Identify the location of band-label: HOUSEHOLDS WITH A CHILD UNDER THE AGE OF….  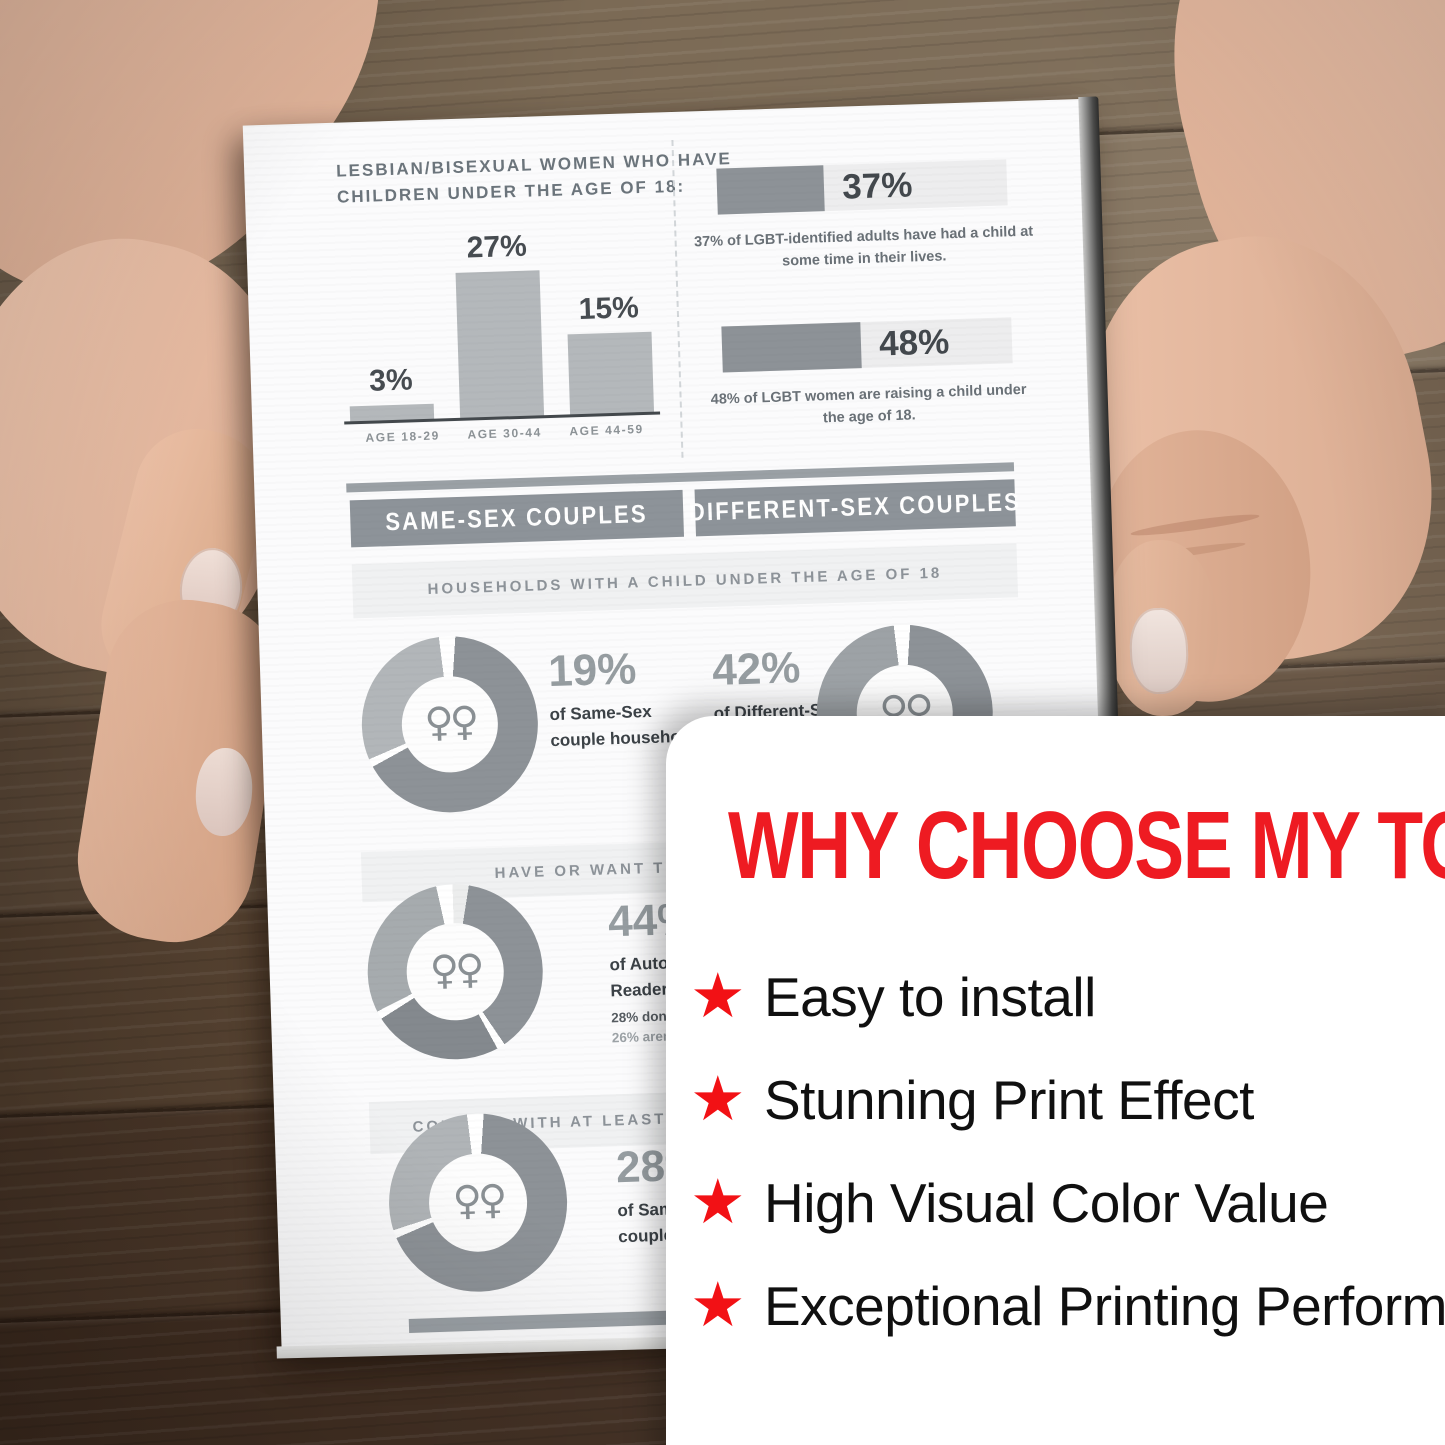
(685, 581).